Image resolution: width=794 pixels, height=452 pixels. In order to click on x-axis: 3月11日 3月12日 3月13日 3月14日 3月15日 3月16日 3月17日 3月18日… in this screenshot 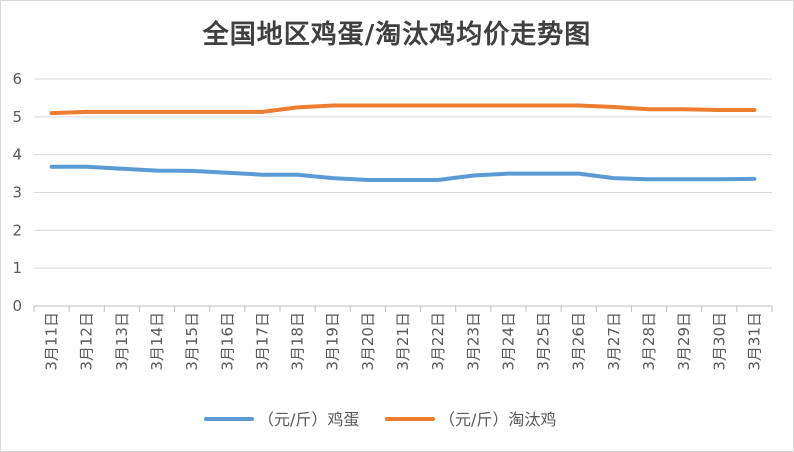, I will do `click(403, 338)`.